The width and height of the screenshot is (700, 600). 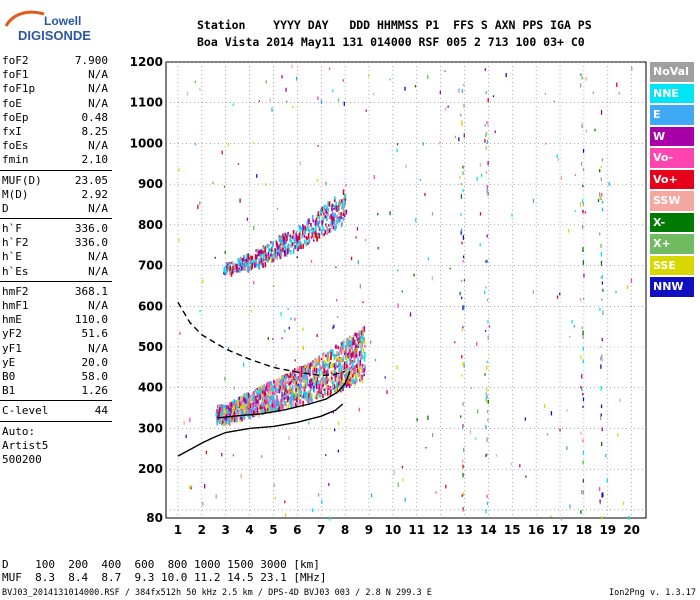 I want to click on param-row: hmF2 368.1, so click(x=56, y=292).